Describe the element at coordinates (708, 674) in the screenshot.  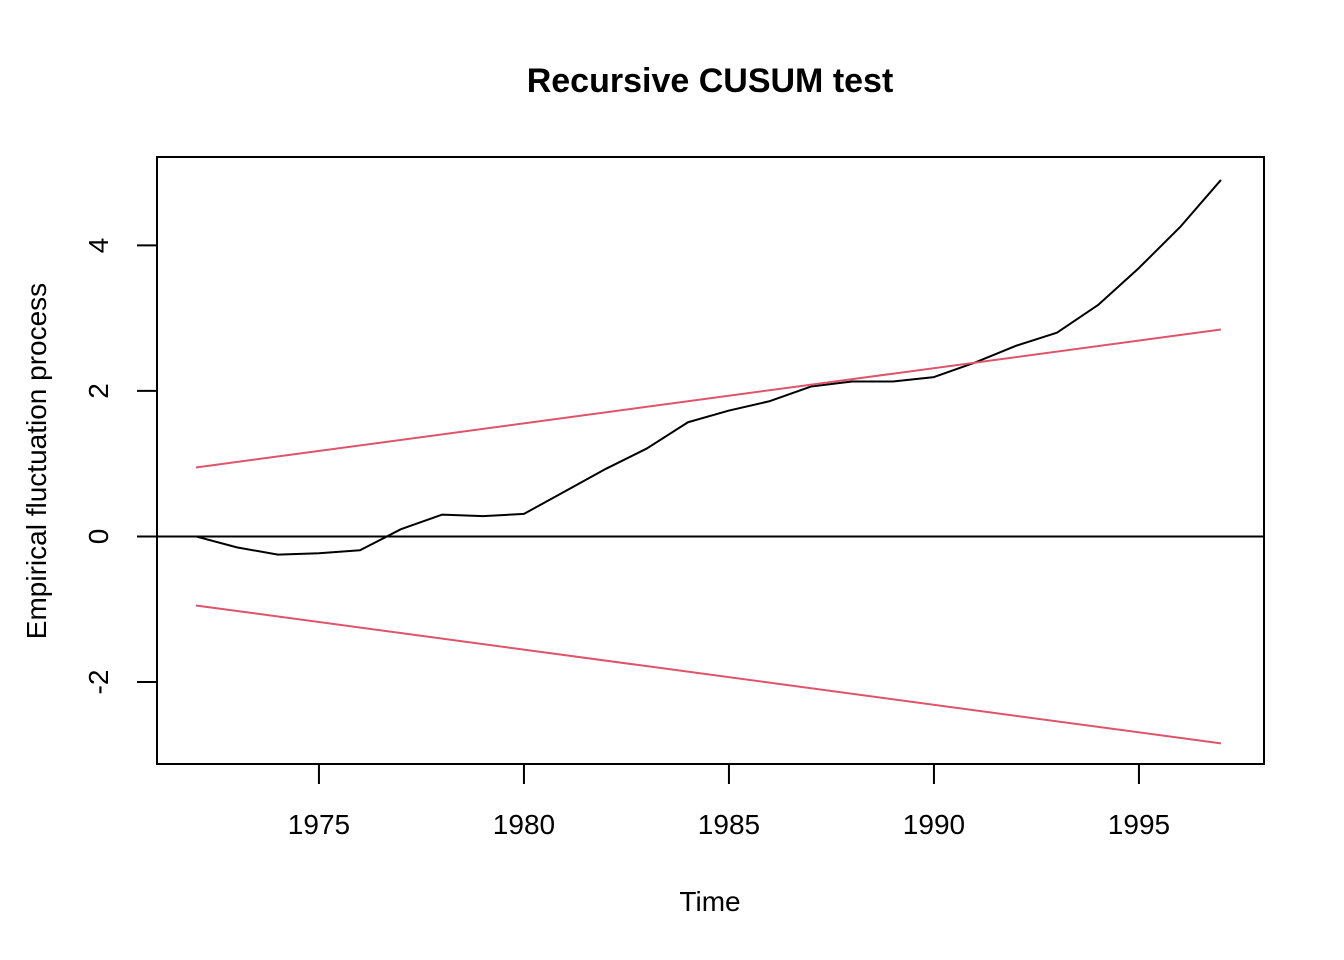
I see `lower-boundary-line` at that location.